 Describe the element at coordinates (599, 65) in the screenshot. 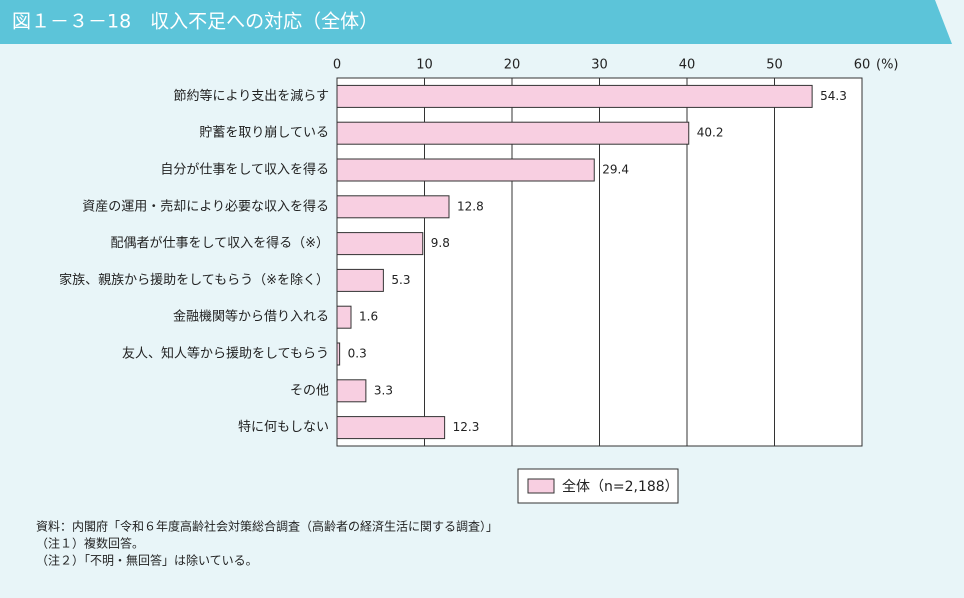

I see `x-tick-label: 30` at that location.